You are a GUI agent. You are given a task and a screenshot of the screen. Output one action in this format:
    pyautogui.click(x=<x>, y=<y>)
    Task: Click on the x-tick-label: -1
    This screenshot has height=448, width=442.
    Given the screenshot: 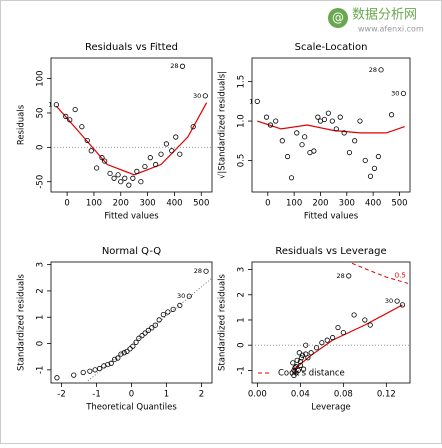 What is the action you would take?
    pyautogui.click(x=96, y=395)
    